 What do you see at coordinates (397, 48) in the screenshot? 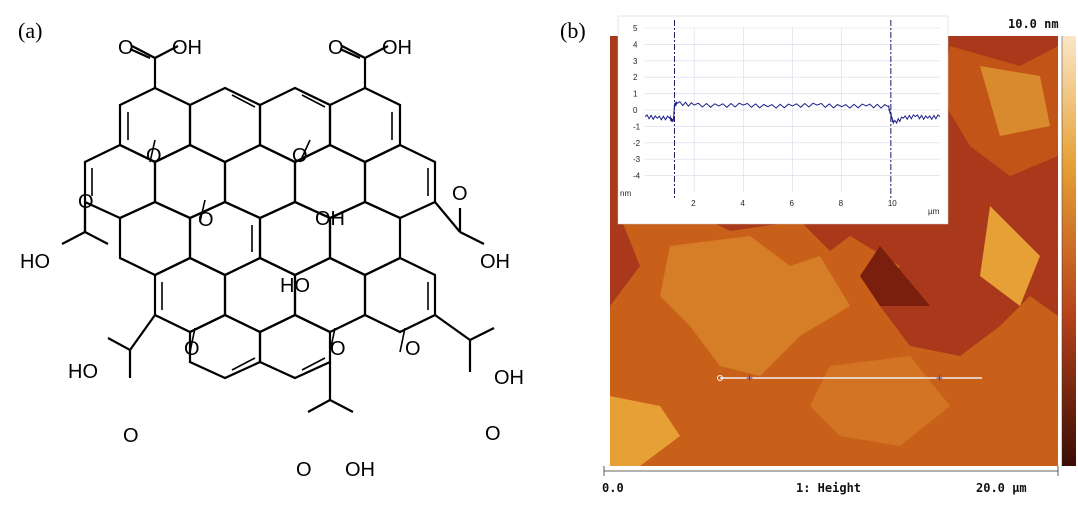
I see `cooh-top-right-oh: OH` at bounding box center [397, 48].